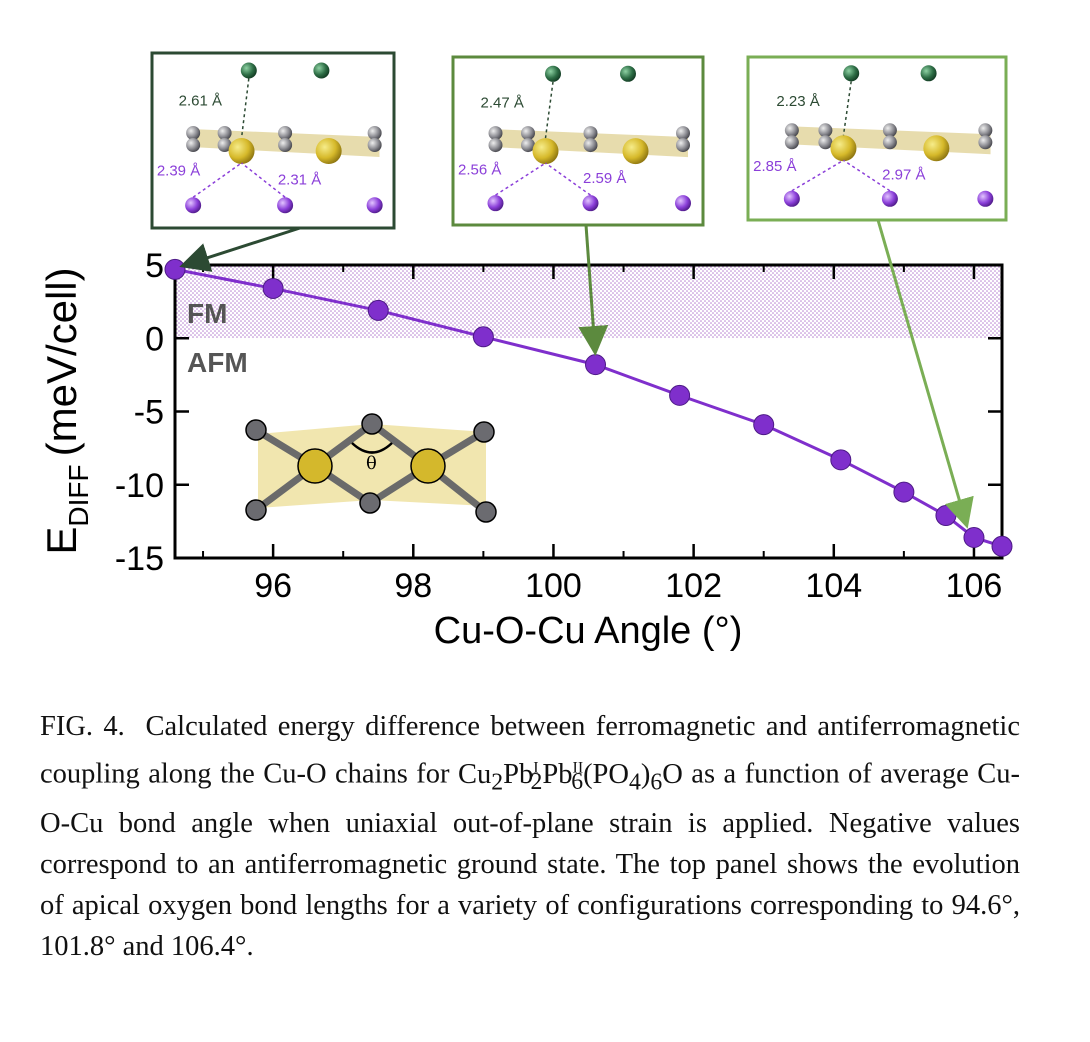 This screenshot has height=1042, width=1090. What do you see at coordinates (178, 171) in the screenshot?
I see `left-bond-label: 2.39 Å` at bounding box center [178, 171].